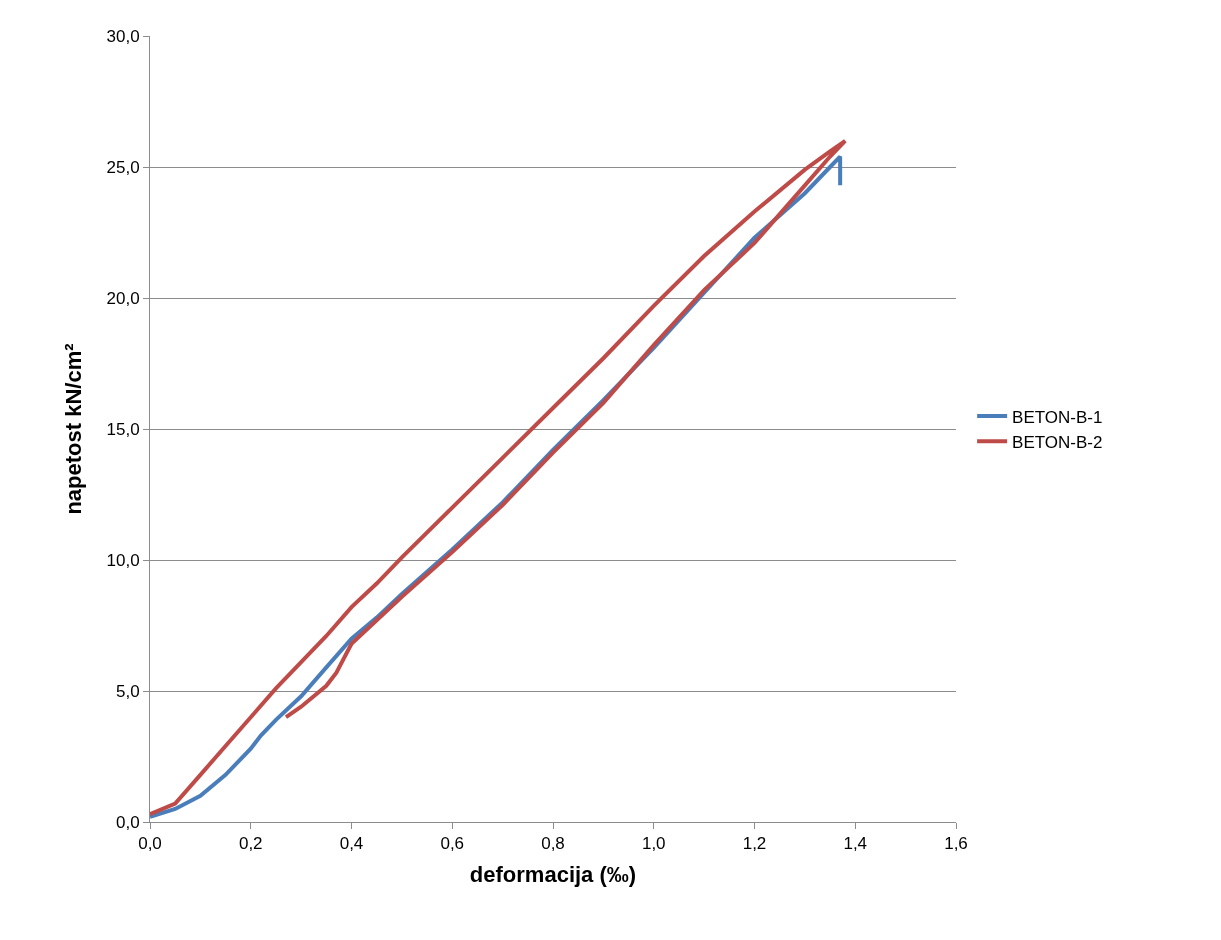 The width and height of the screenshot is (1221, 940). I want to click on x-axis-title: deformacija (‰), so click(553, 875).